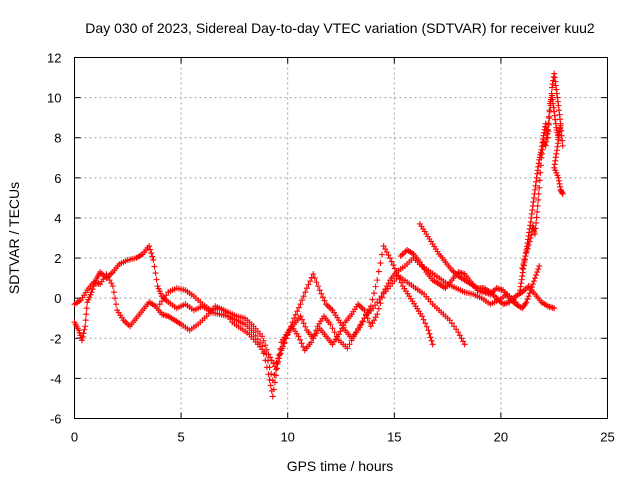 The height and width of the screenshot is (480, 640). I want to click on y-tick-label: 6, so click(57, 178).